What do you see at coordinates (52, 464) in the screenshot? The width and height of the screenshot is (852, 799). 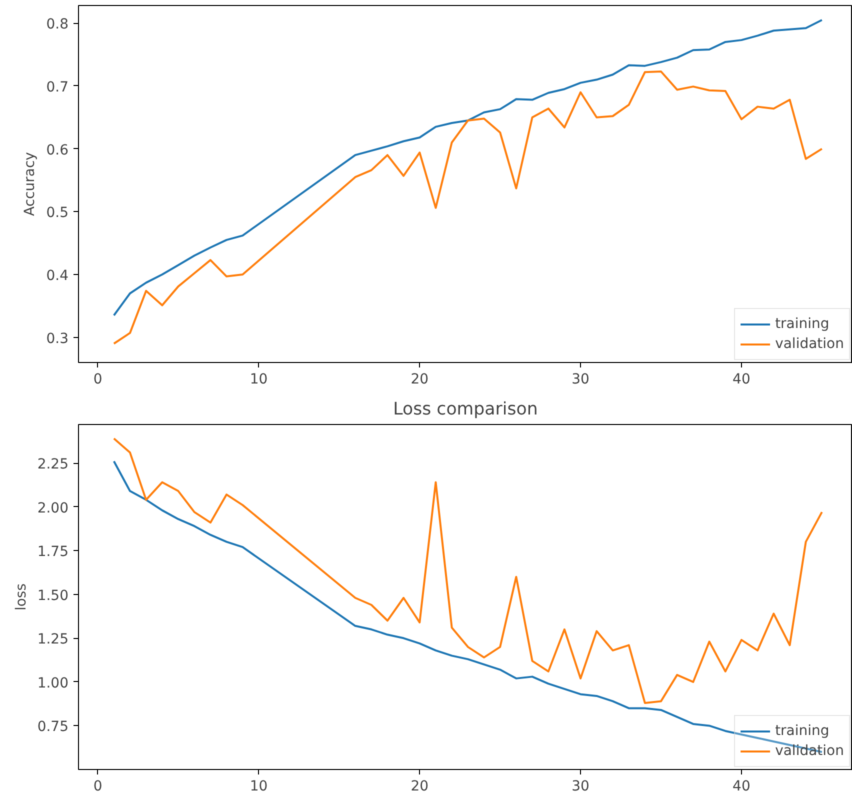 I see `y-tick-label: 2.25` at bounding box center [52, 464].